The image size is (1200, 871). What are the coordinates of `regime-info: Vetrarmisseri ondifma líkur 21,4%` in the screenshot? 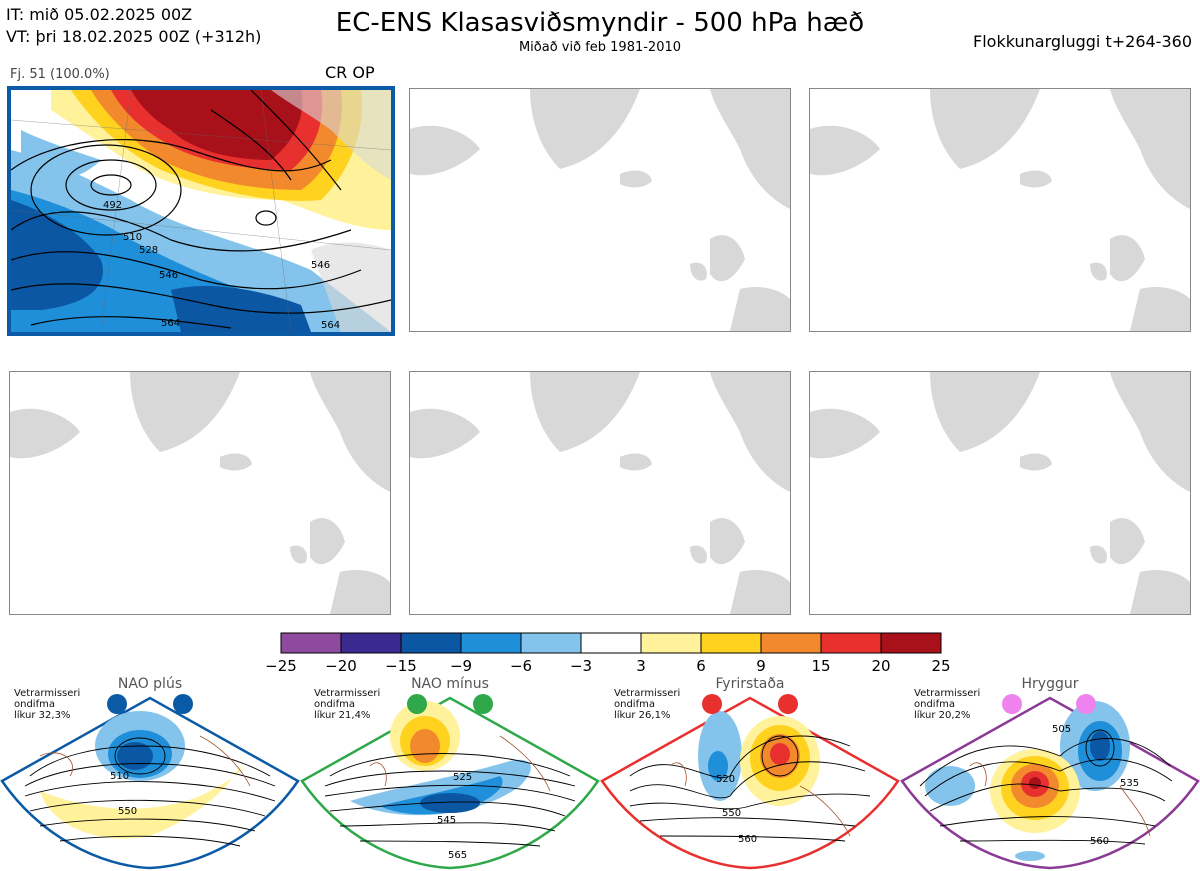 It's located at (347, 704).